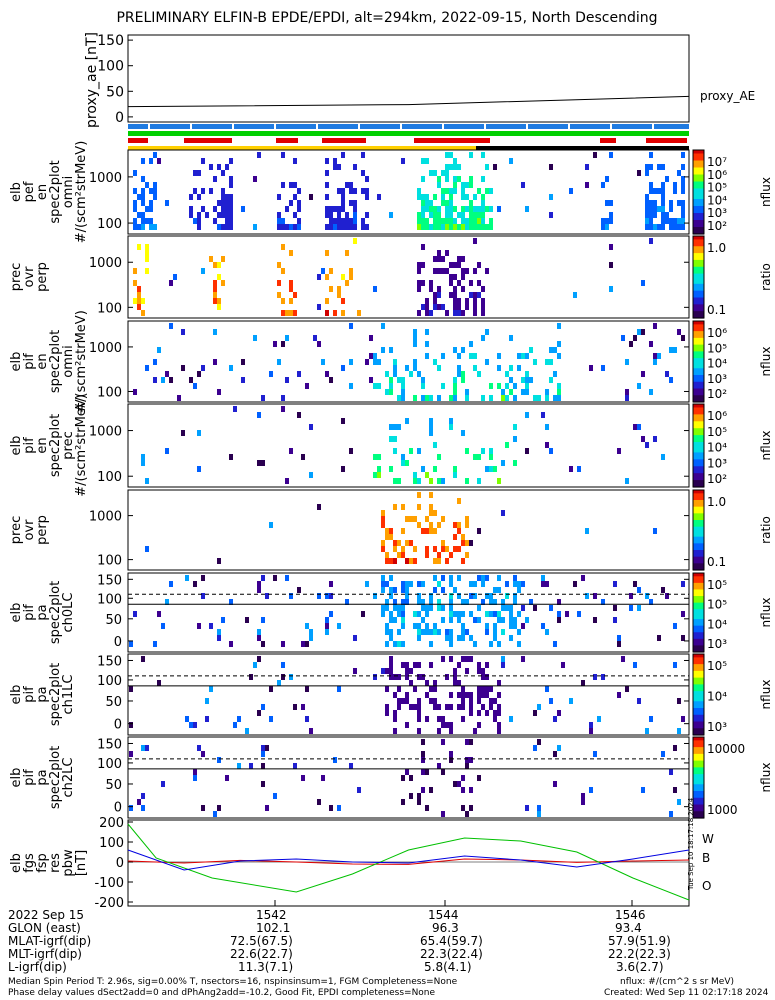  What do you see at coordinates (408, 863) in the screenshot?
I see `bfield-frame` at bounding box center [408, 863].